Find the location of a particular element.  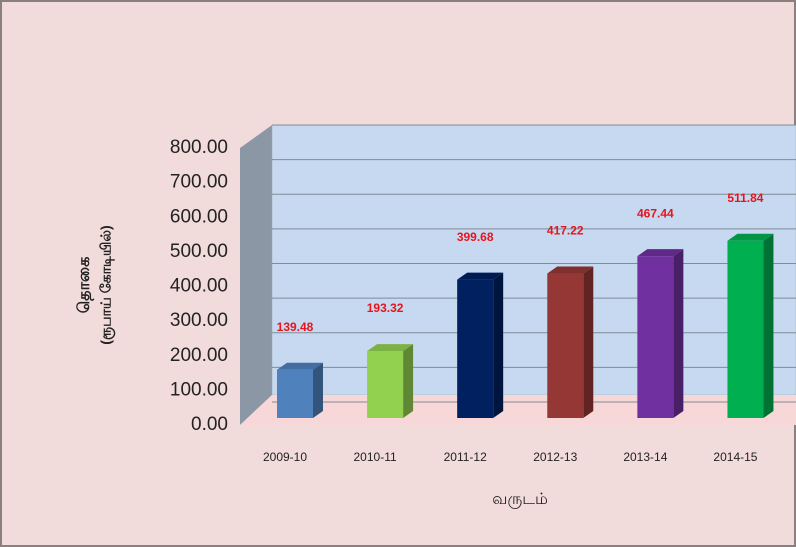

y-tick-label: 500.00 is located at coordinates (199, 251).